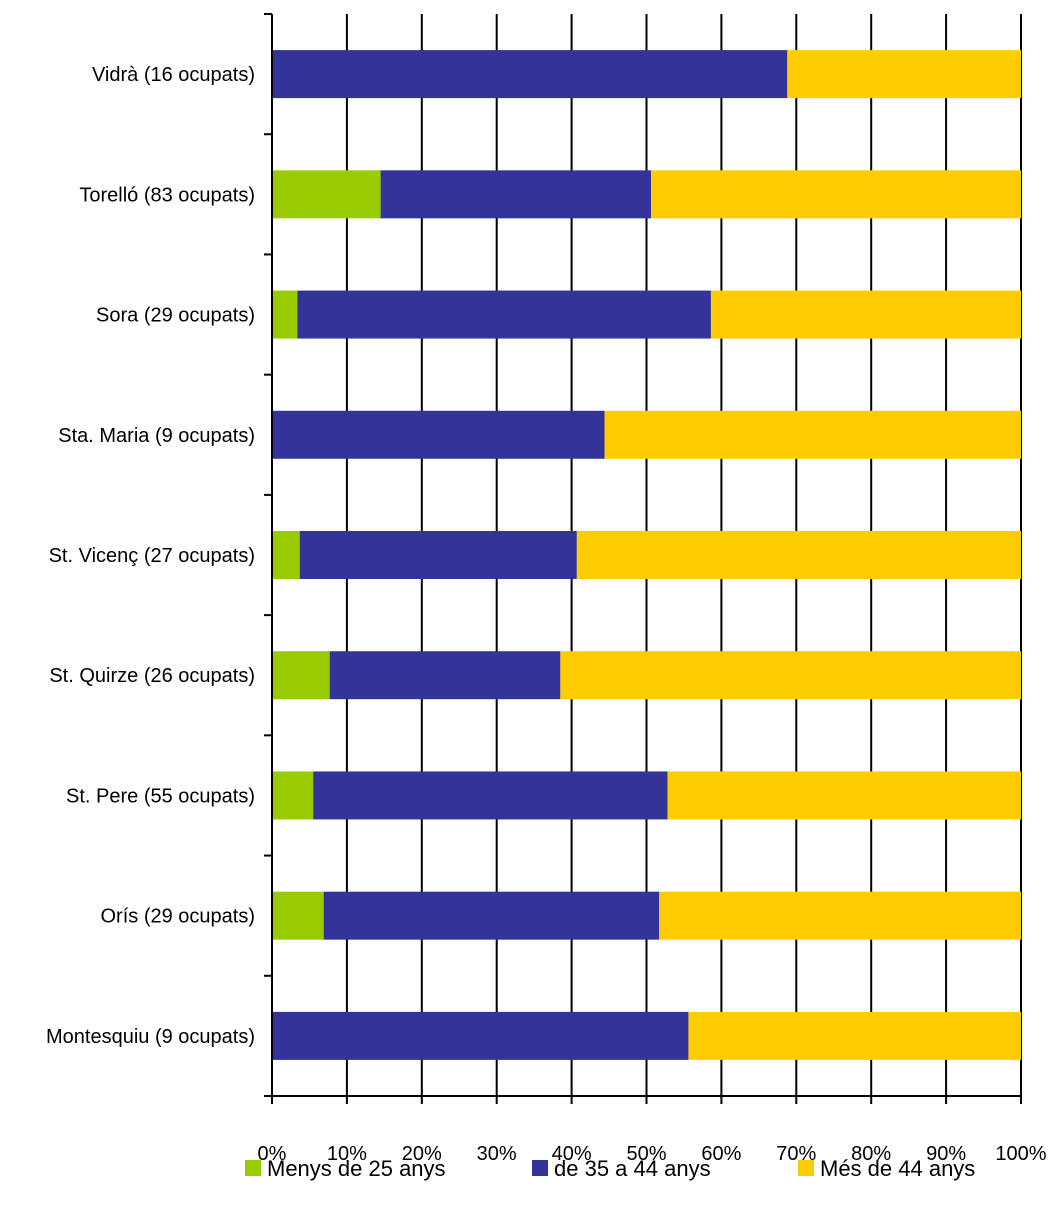 Image resolution: width=1051 pixels, height=1217 pixels. I want to click on x-tick-label: 60%, so click(721, 1154).